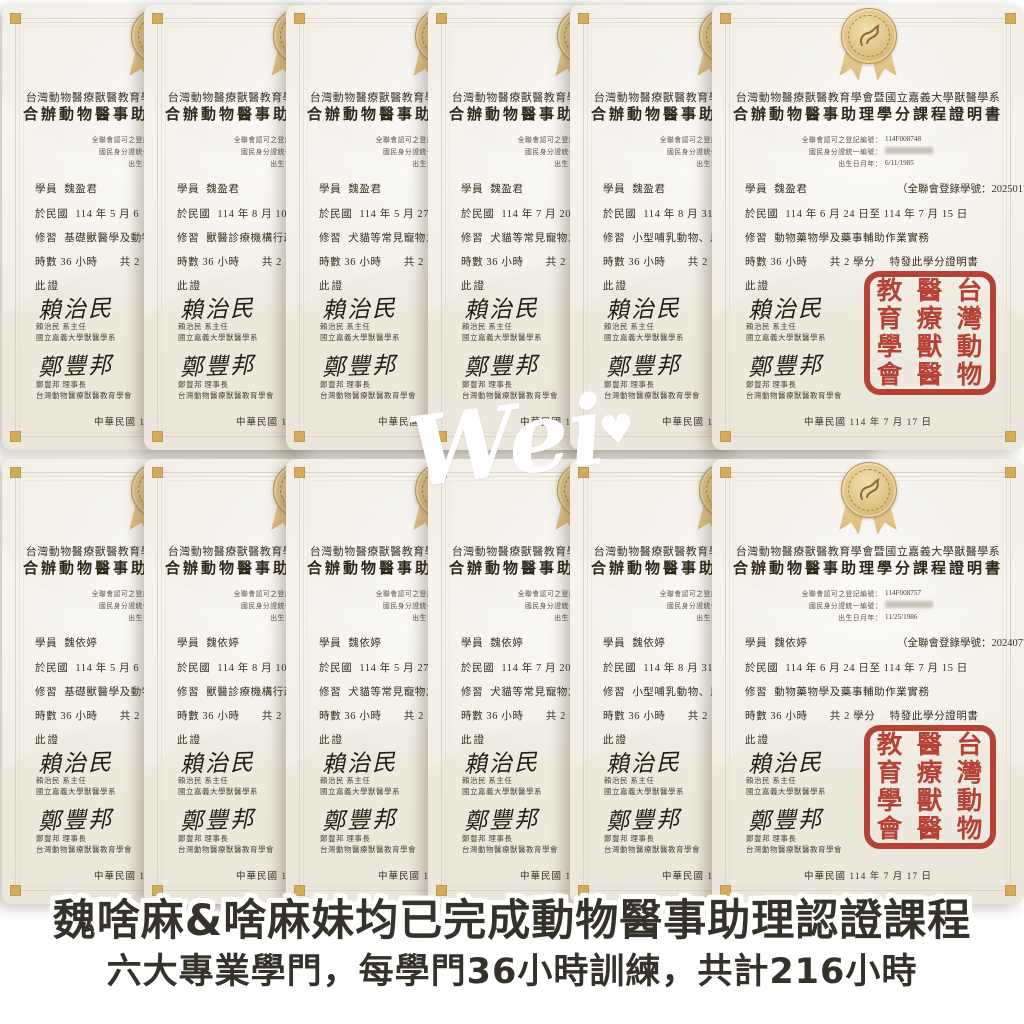 This screenshot has height=1024, width=1024. I want to click on hours-line: 時數 36 小時 共 2 學分 特發此學分證明書, so click(862, 716).